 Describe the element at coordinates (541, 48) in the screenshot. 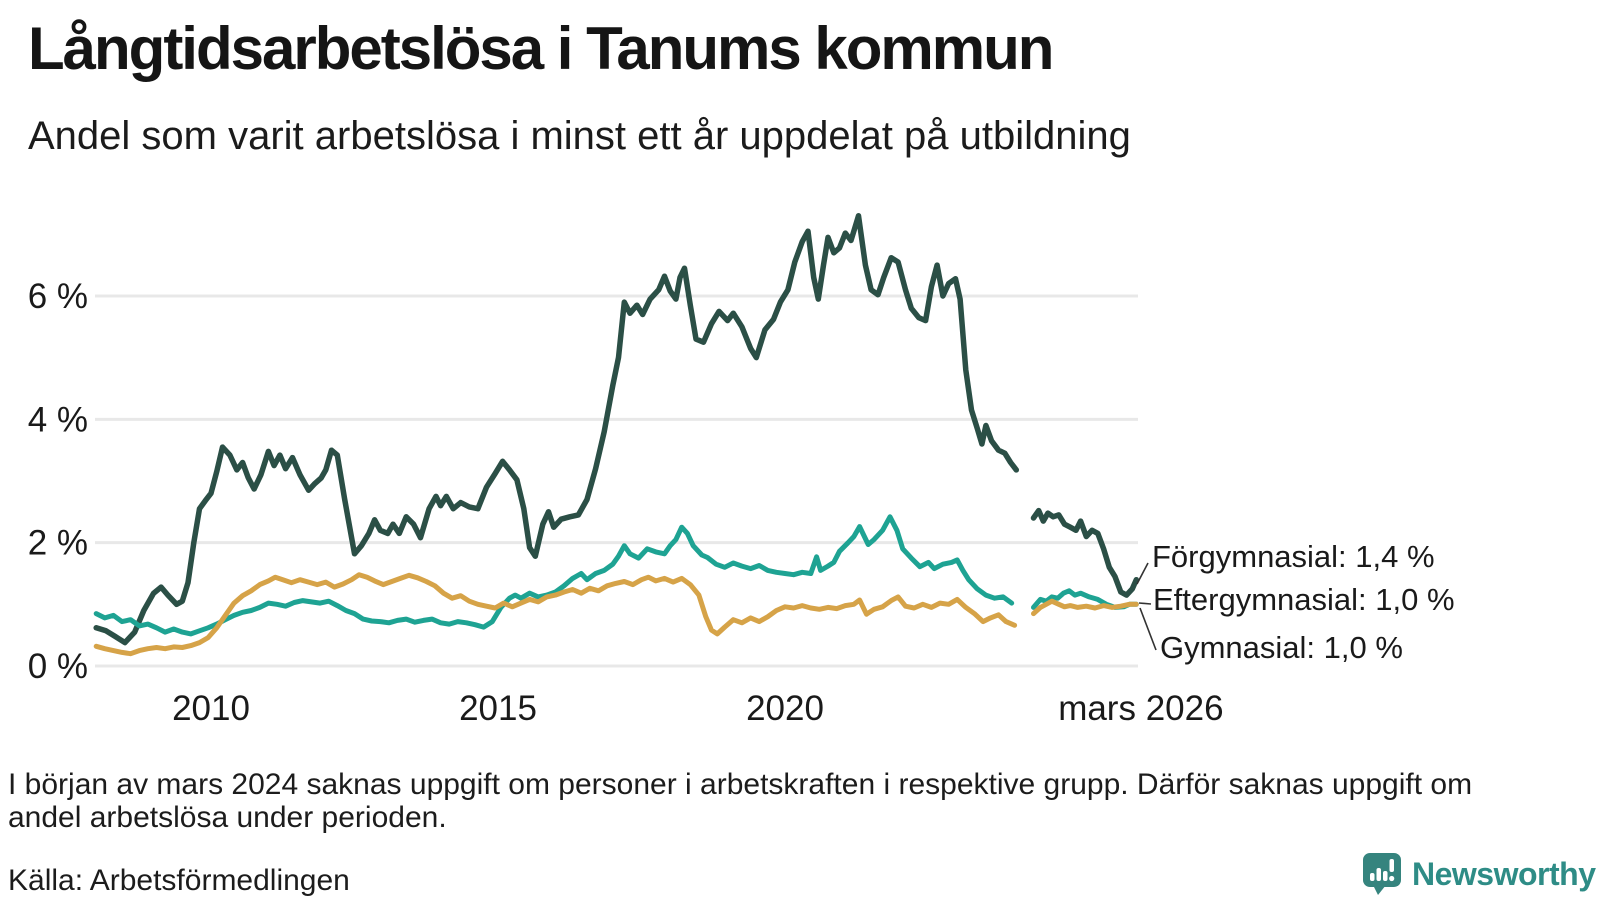

I see `page-title: Långtidsarbetslösa i Tanums kommun` at that location.